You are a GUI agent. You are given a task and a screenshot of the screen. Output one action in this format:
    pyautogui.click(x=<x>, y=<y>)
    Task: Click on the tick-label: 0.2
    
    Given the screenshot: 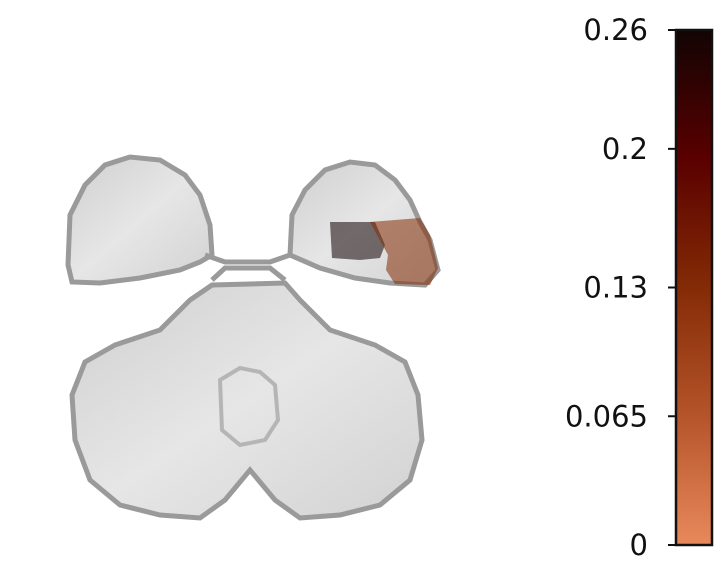 What is the action you would take?
    pyautogui.click(x=625, y=149)
    